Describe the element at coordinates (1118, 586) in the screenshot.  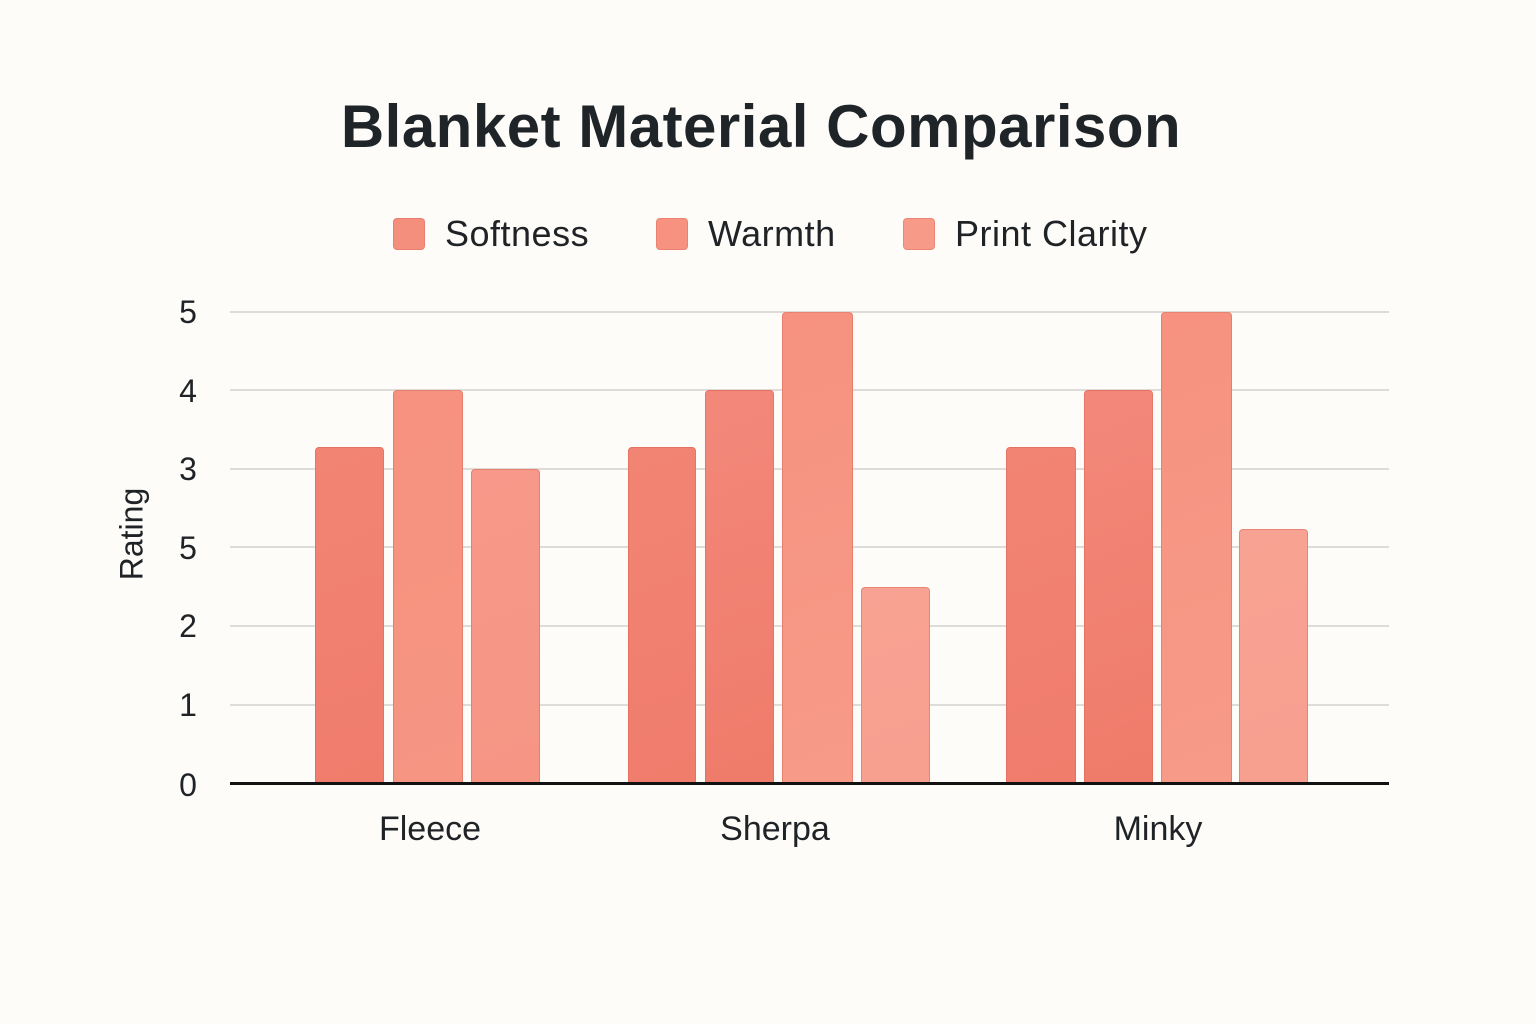
I see `bar-minky-warmth` at that location.